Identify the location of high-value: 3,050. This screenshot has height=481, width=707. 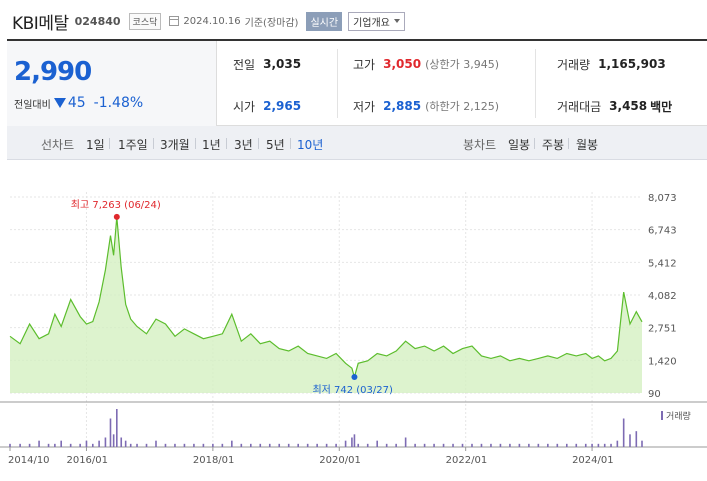
(402, 64).